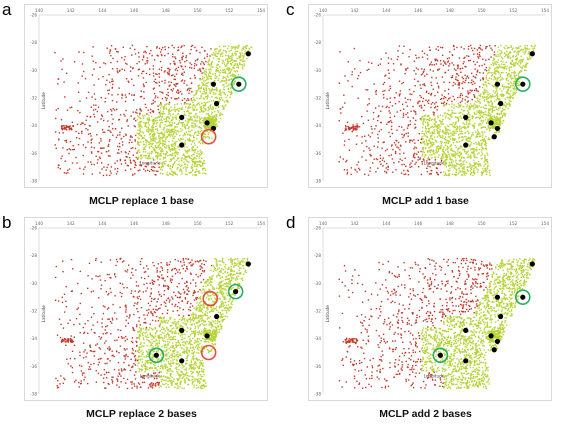 The width and height of the screenshot is (567, 426). What do you see at coordinates (317, 70) in the screenshot?
I see `y-tick-label: -30` at bounding box center [317, 70].